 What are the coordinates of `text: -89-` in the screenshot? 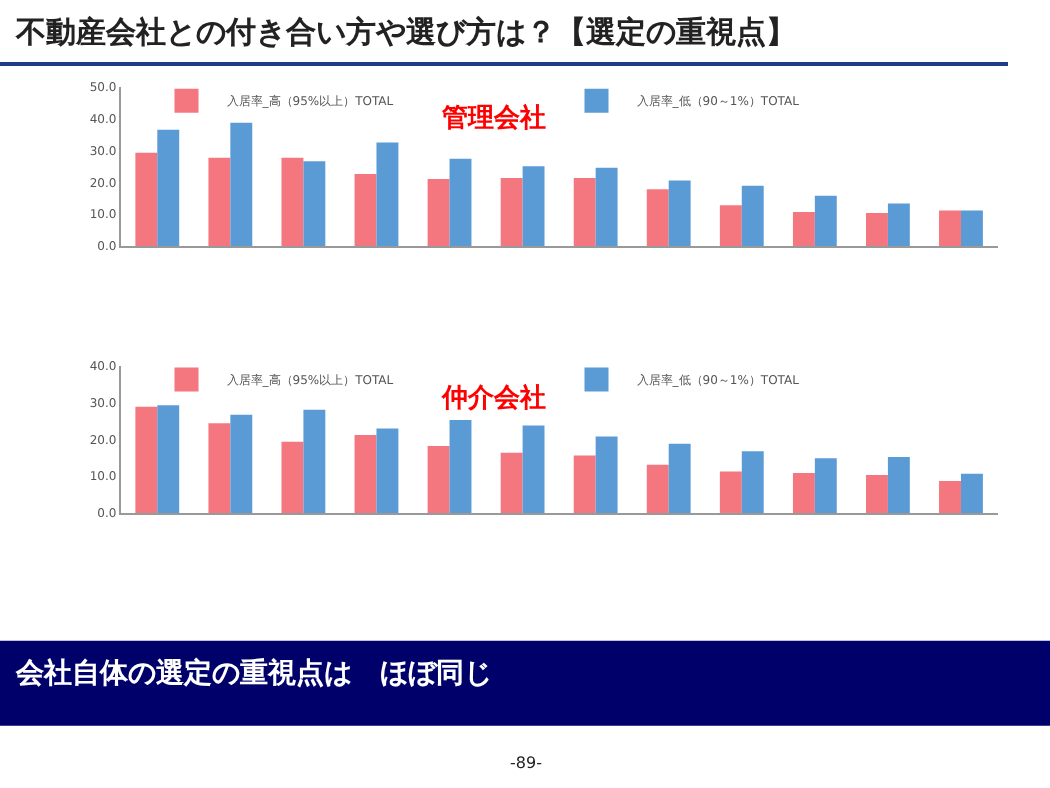 It's located at (526, 763).